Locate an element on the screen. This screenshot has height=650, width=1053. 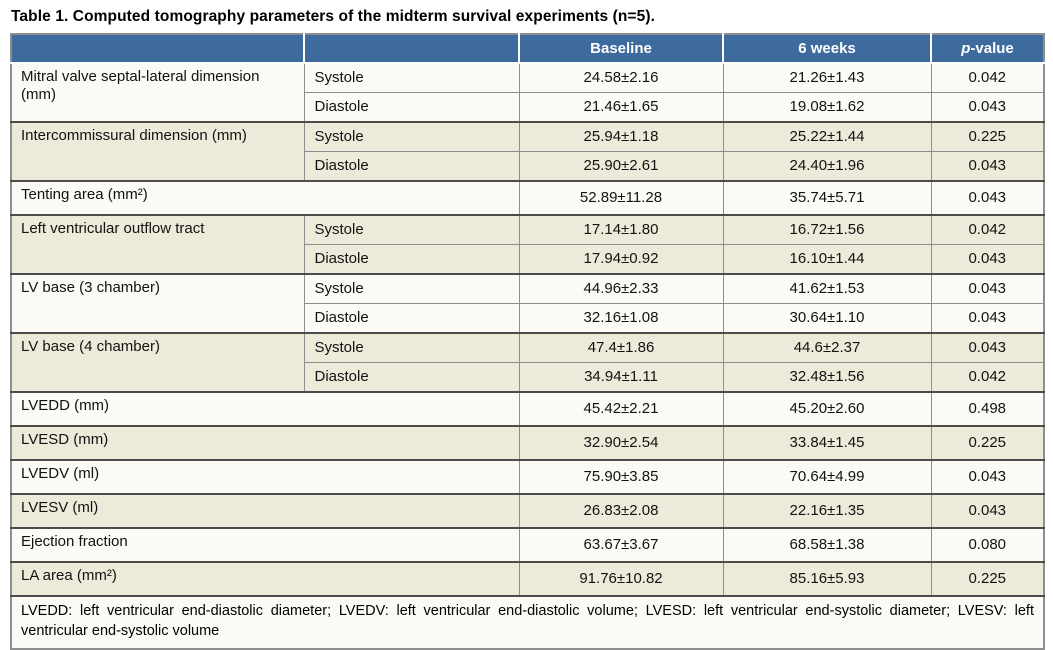
table-row: LVESD (mm) 32.90±2.54 33.84±1.45 0.225 is located at coordinates (527, 443).